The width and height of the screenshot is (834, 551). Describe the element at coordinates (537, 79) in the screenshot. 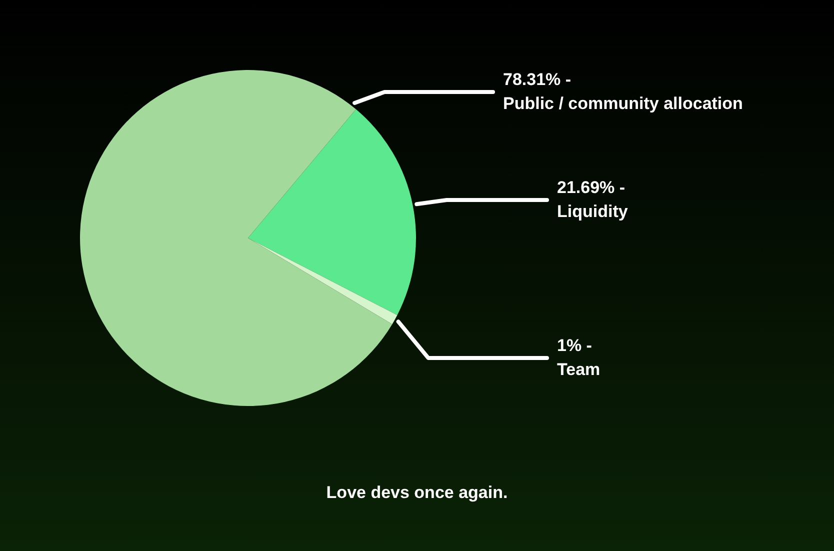

I see `data-label: 78.31% -` at that location.